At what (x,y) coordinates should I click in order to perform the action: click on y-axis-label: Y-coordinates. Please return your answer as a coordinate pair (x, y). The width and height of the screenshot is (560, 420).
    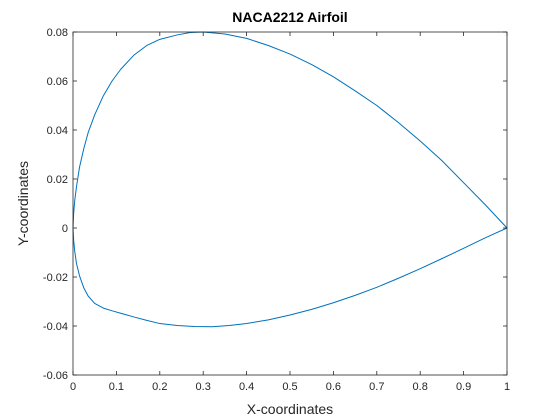
    Looking at the image, I should click on (23, 203).